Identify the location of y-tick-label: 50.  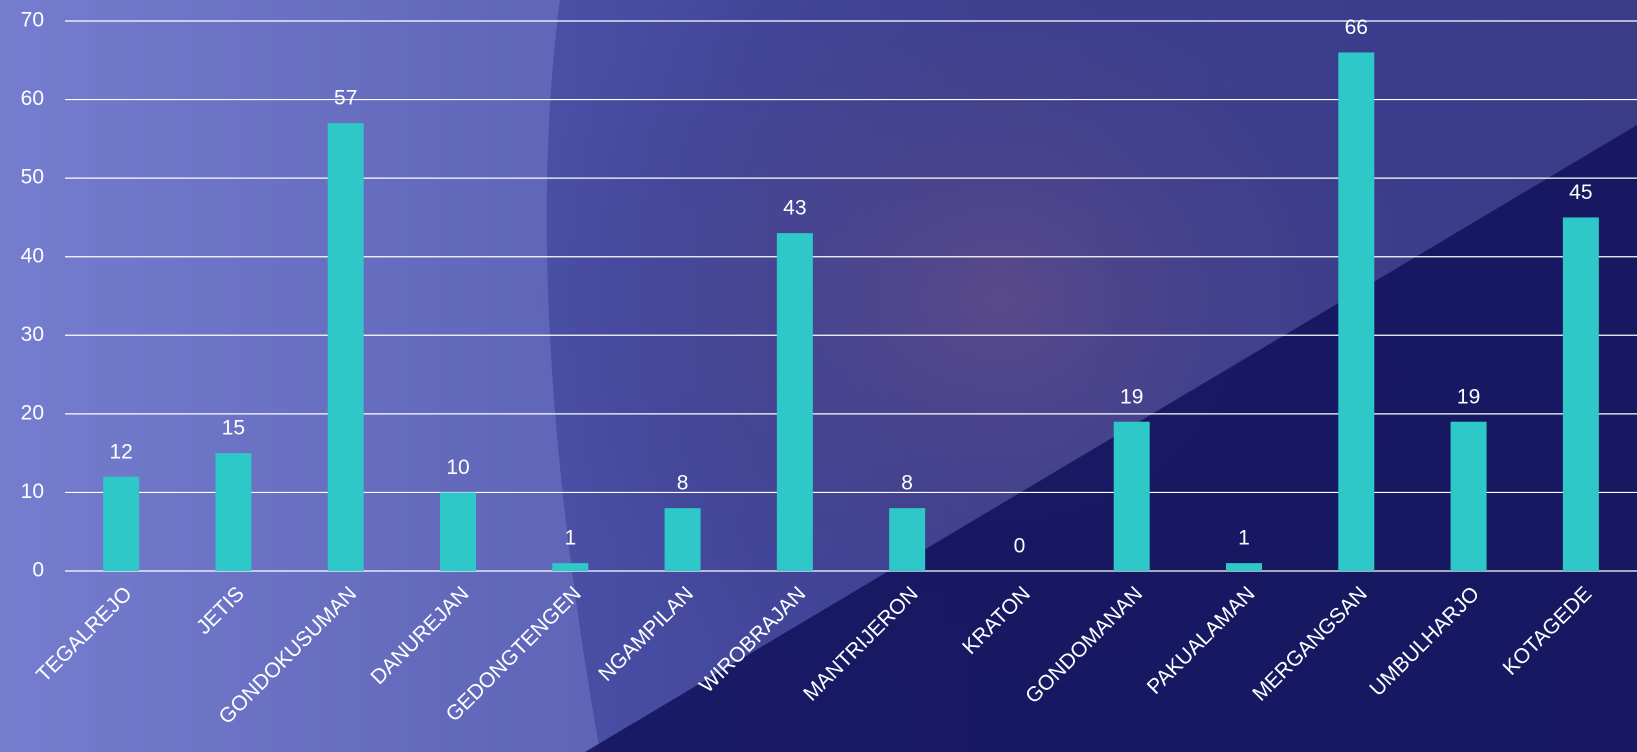
(32, 177).